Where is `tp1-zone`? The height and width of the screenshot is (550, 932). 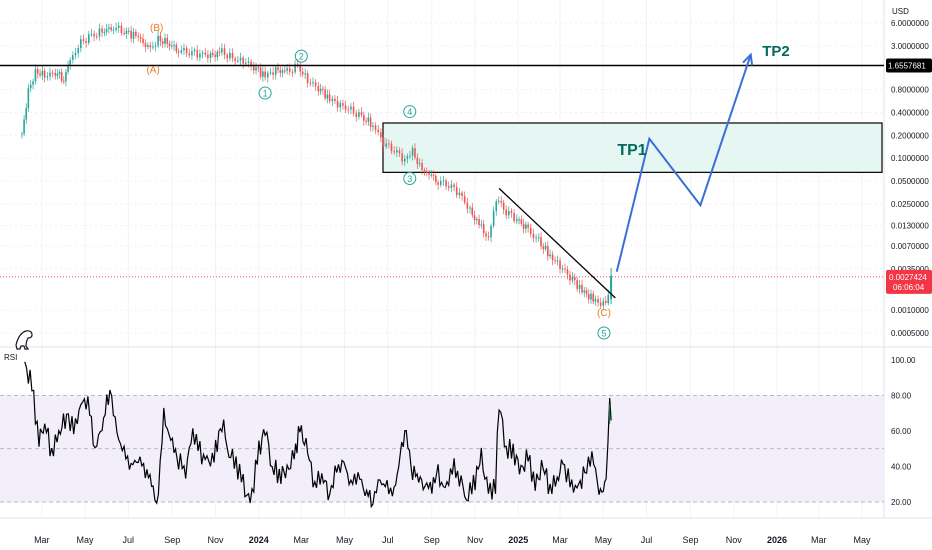
tp1-zone is located at coordinates (632, 147).